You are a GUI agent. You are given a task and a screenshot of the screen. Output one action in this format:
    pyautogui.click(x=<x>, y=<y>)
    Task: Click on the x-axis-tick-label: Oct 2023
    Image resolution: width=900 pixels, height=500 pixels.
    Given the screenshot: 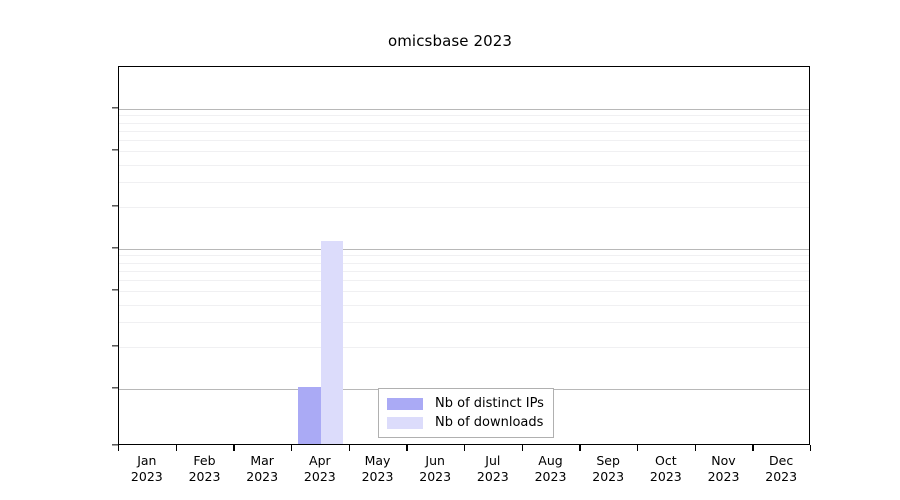 What is the action you would take?
    pyautogui.click(x=666, y=469)
    